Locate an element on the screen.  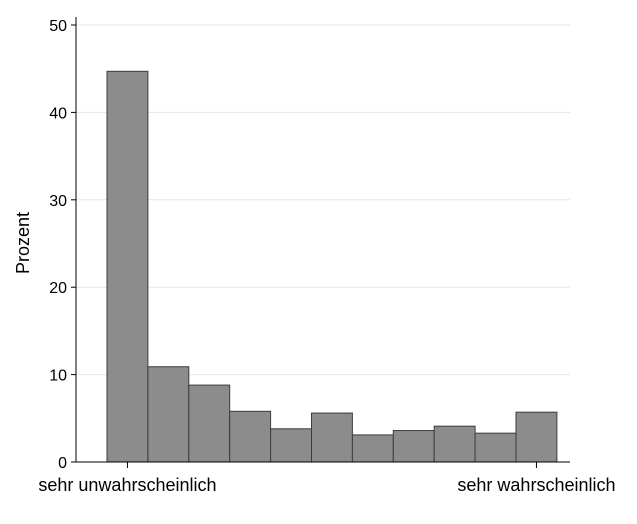
y-tick-label: 0 is located at coordinates (62, 463).